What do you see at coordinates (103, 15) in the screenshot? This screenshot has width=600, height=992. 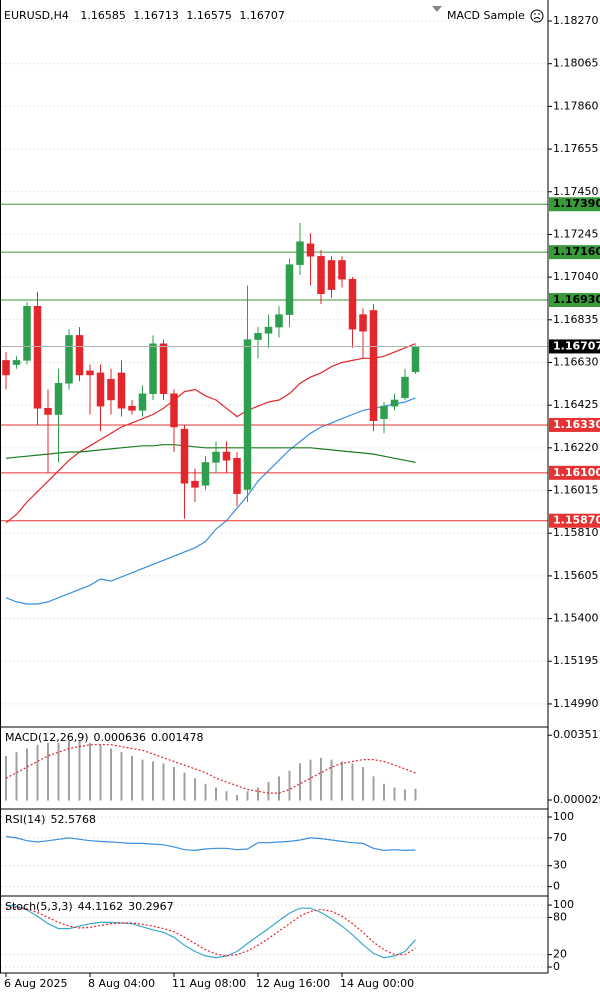 I see `open-value: 1.16585` at bounding box center [103, 15].